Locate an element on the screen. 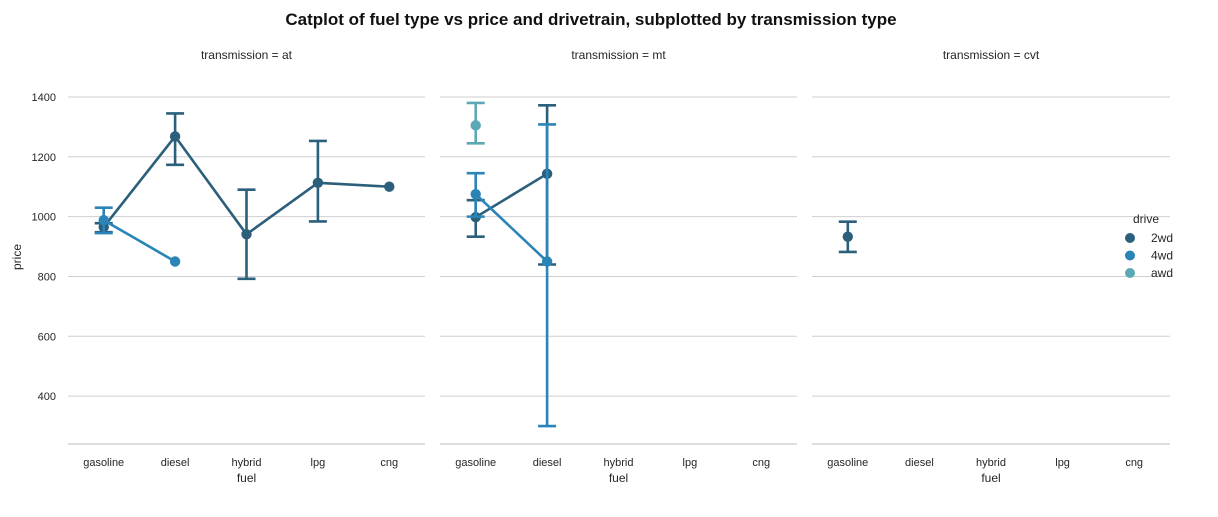  y-tick-label: 600 is located at coordinates (47, 337).